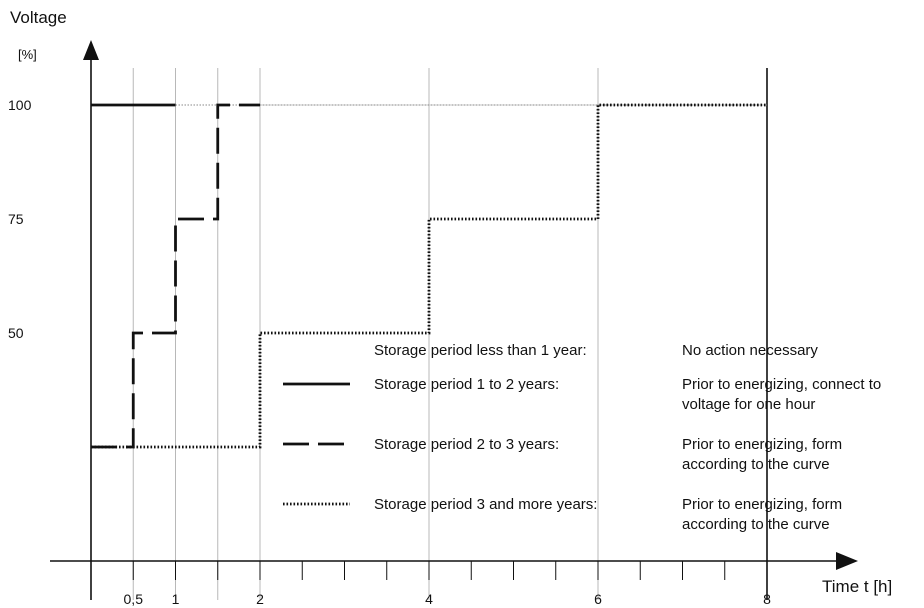 This screenshot has height=608, width=924. What do you see at coordinates (260, 599) in the screenshot?
I see `x-tick-label: 2` at bounding box center [260, 599].